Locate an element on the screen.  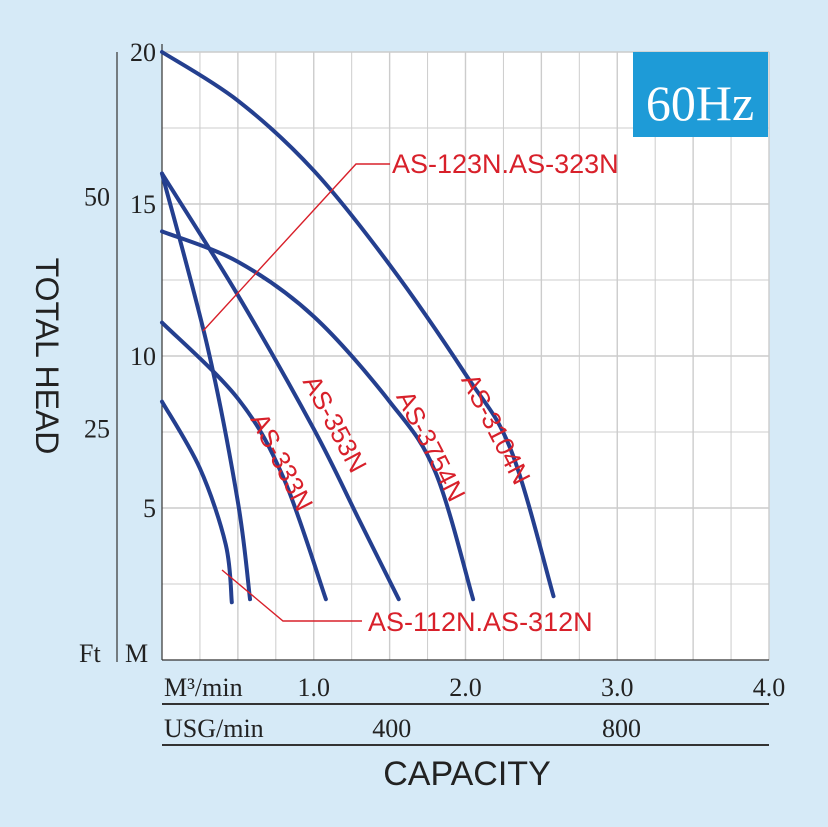
y-tick-label: 10 is located at coordinates (143, 356).